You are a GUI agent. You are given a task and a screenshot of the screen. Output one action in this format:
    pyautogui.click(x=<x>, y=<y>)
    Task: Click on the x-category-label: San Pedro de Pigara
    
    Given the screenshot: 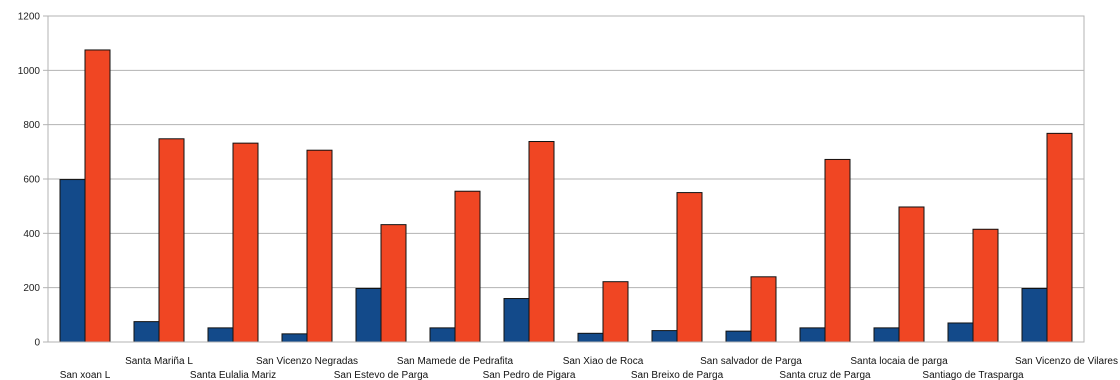 What is the action you would take?
    pyautogui.click(x=529, y=375)
    